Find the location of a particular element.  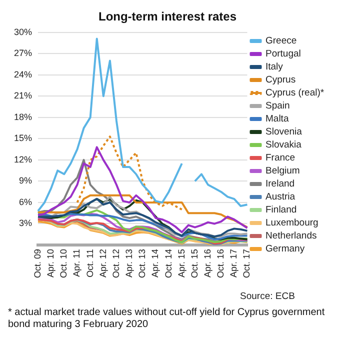

y-tick-label: 6% is located at coordinates (25, 201).